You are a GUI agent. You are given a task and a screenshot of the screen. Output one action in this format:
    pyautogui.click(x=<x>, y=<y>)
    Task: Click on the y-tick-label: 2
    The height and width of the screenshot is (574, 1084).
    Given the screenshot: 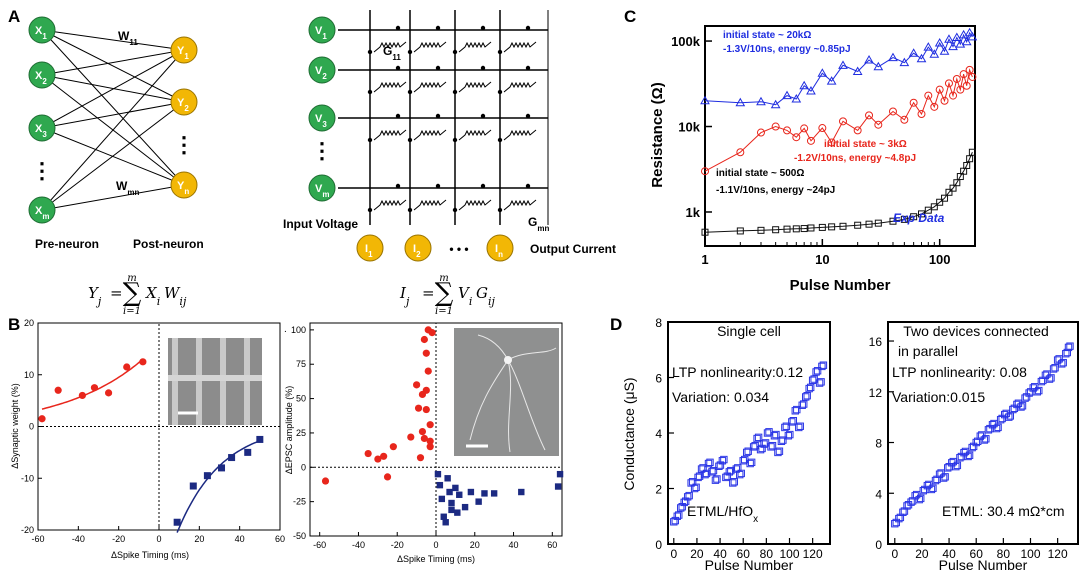 What is the action you would take?
    pyautogui.click(x=658, y=490)
    